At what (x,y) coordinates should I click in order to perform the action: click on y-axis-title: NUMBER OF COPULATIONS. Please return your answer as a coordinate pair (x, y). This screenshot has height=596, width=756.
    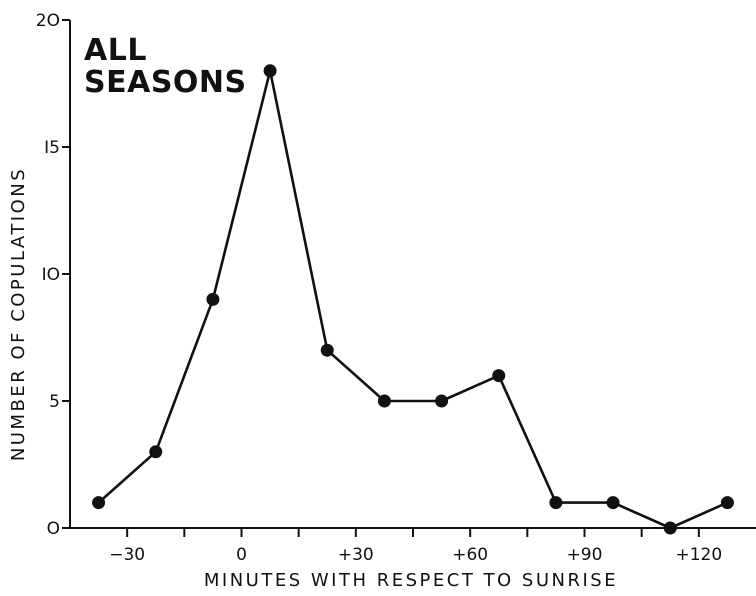
    Looking at the image, I should click on (18, 314).